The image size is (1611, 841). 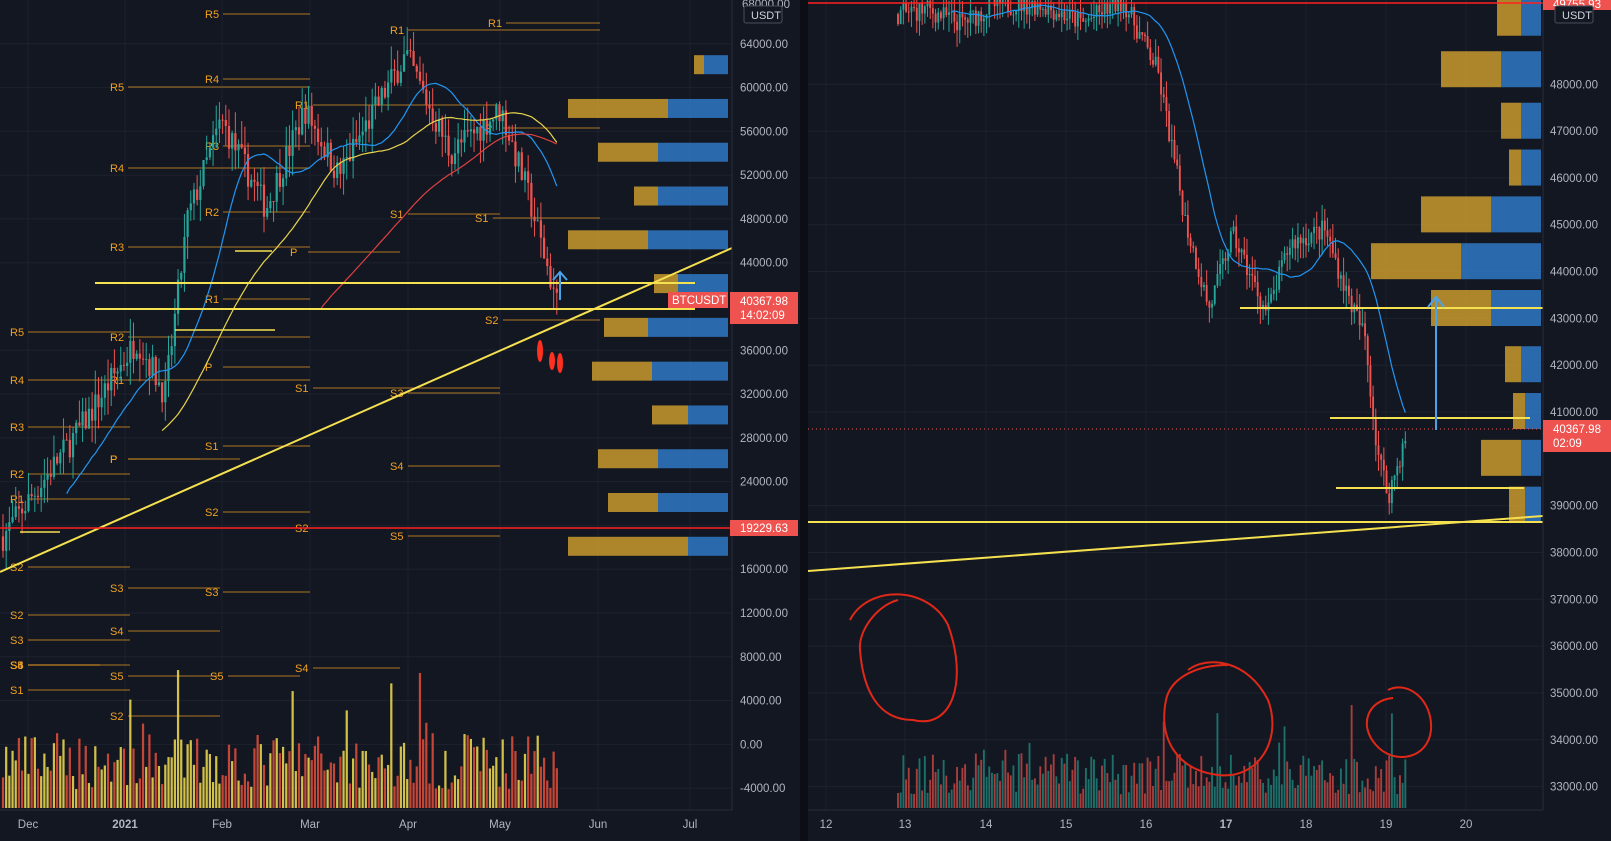 What do you see at coordinates (1416, 261) in the screenshot?
I see `vp-buy-bar` at bounding box center [1416, 261].